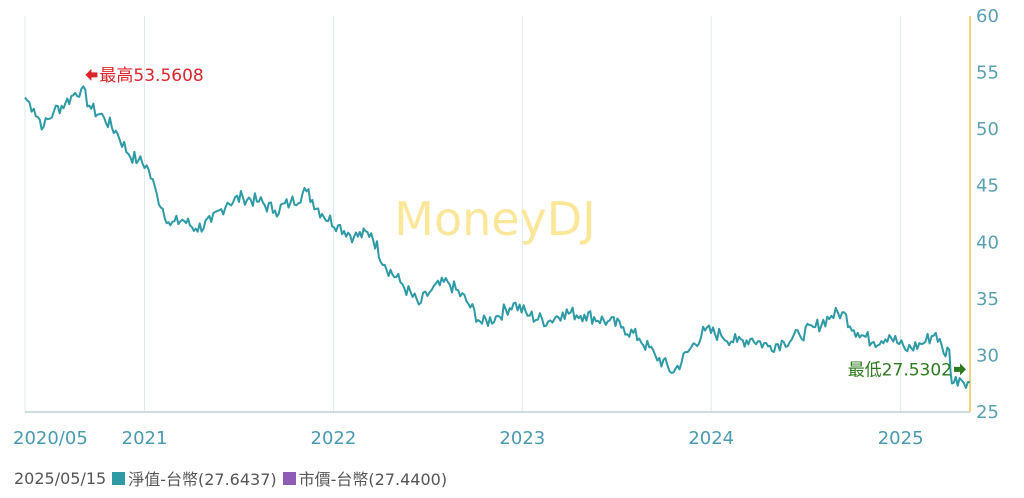 The height and width of the screenshot is (498, 1024). I want to click on low-arrow-icon, so click(960, 369).